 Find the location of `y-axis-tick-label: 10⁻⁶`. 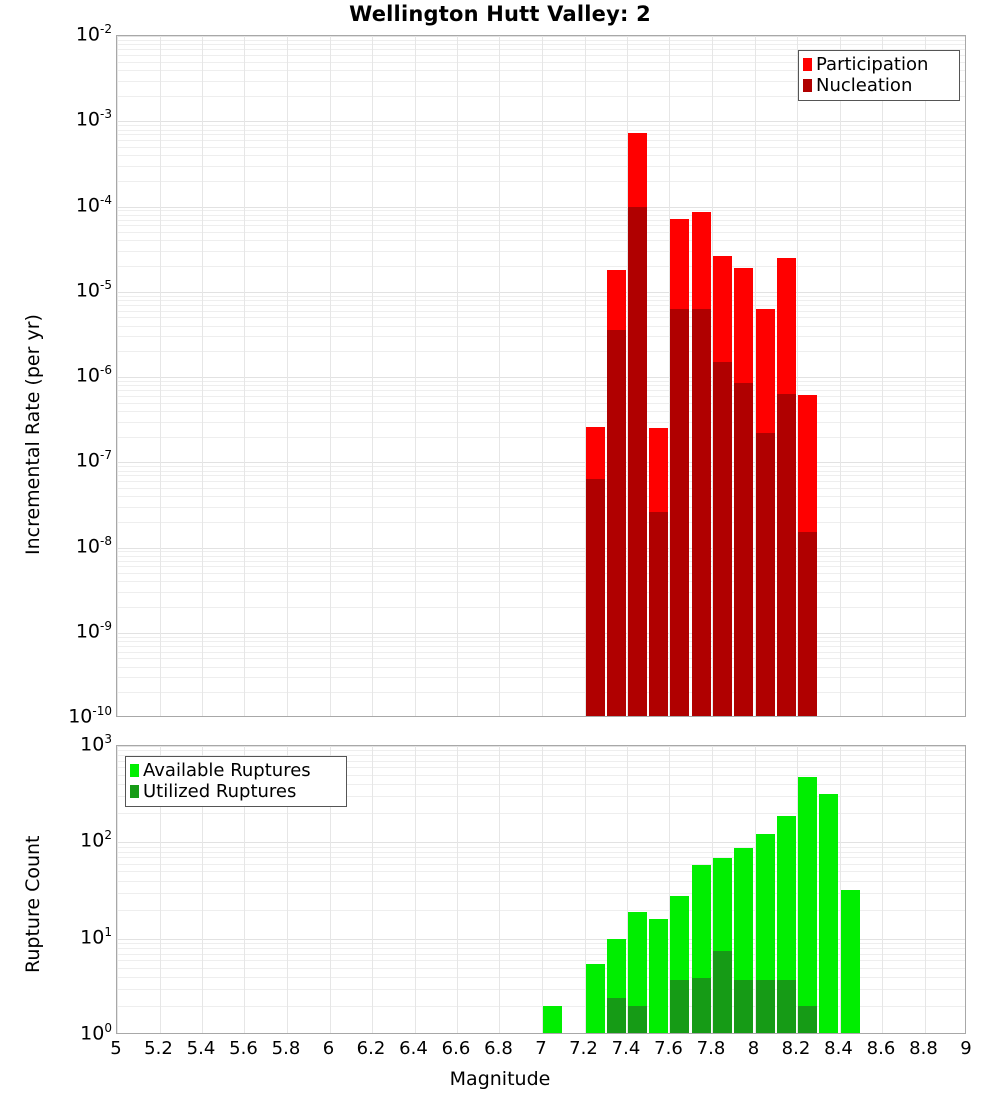

y-axis-tick-label: 10⁻⁶ is located at coordinates (93, 375).